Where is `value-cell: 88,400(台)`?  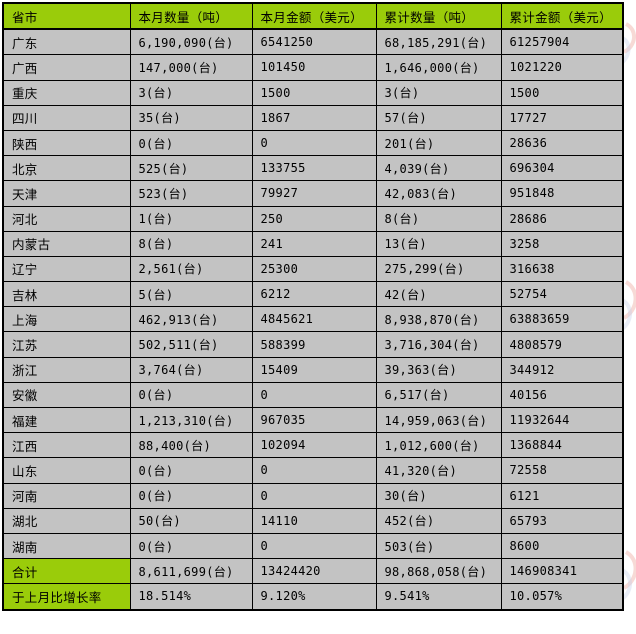
value-cell: 88,400(台) is located at coordinates (191, 445).